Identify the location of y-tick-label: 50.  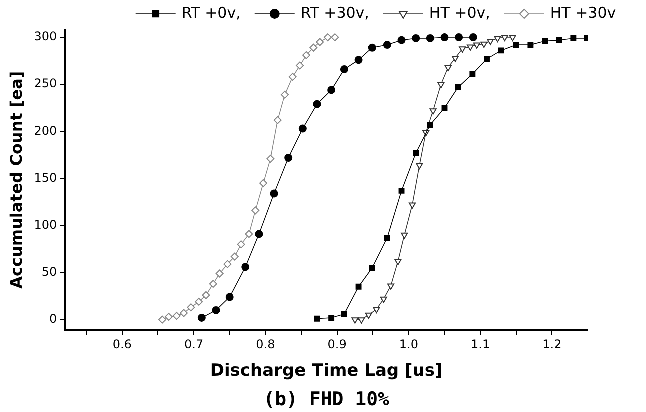
(50, 271).